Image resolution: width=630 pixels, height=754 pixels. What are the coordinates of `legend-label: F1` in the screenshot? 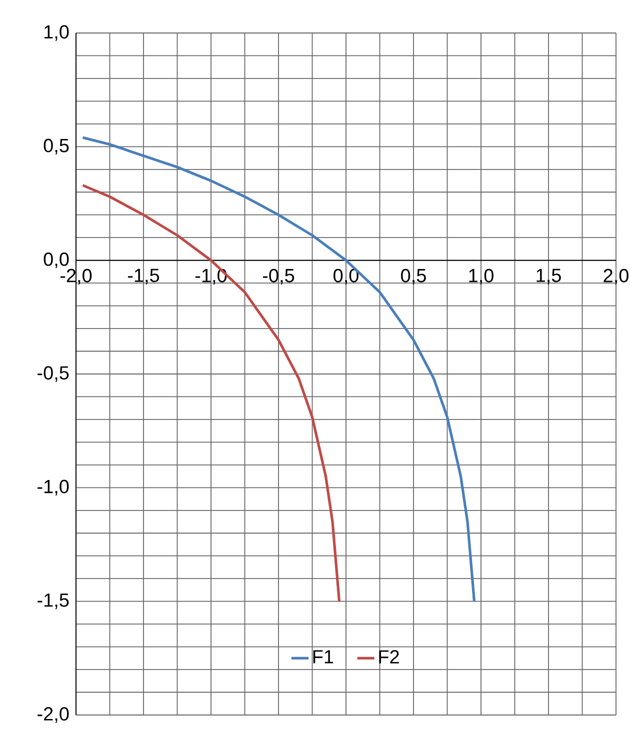 It's located at (323, 657).